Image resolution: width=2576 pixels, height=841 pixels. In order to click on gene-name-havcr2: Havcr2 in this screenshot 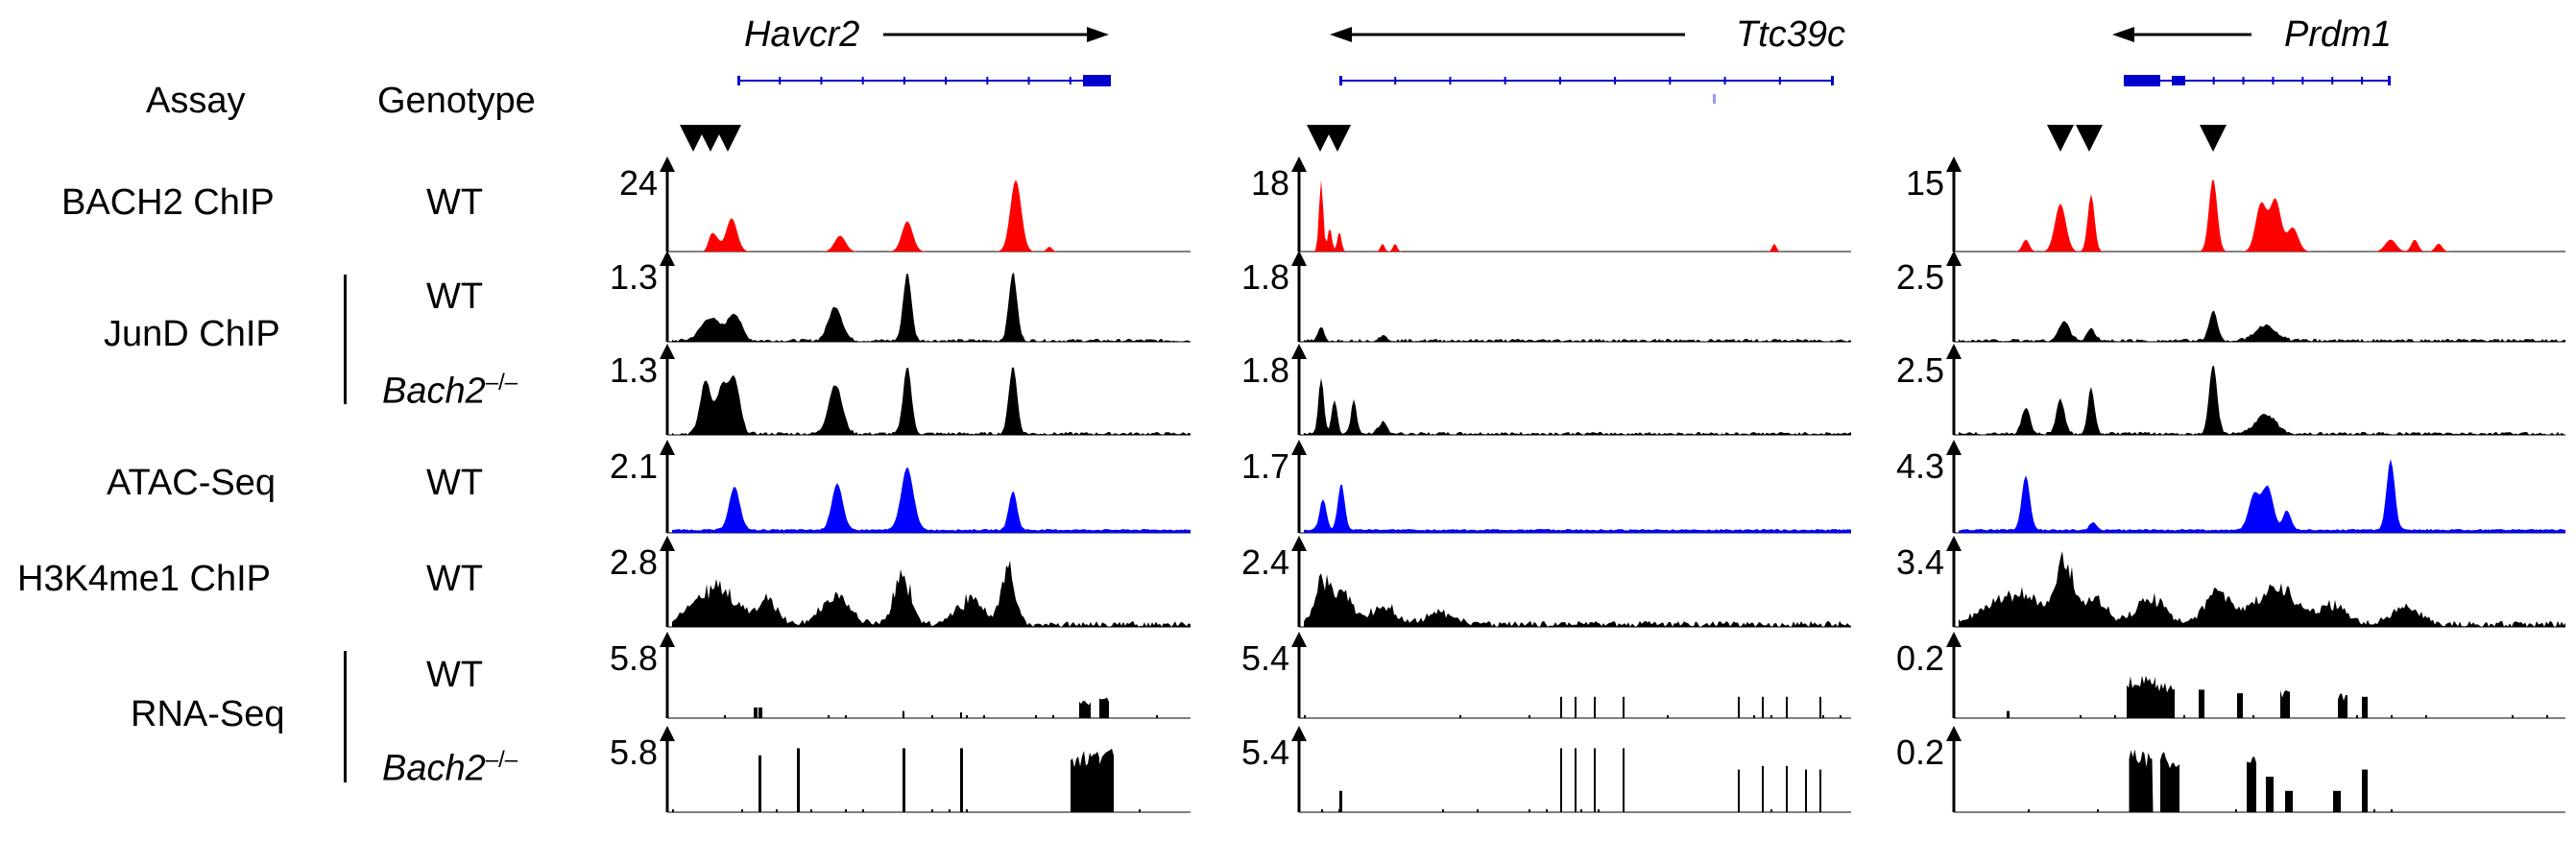, I will do `click(801, 34)`.